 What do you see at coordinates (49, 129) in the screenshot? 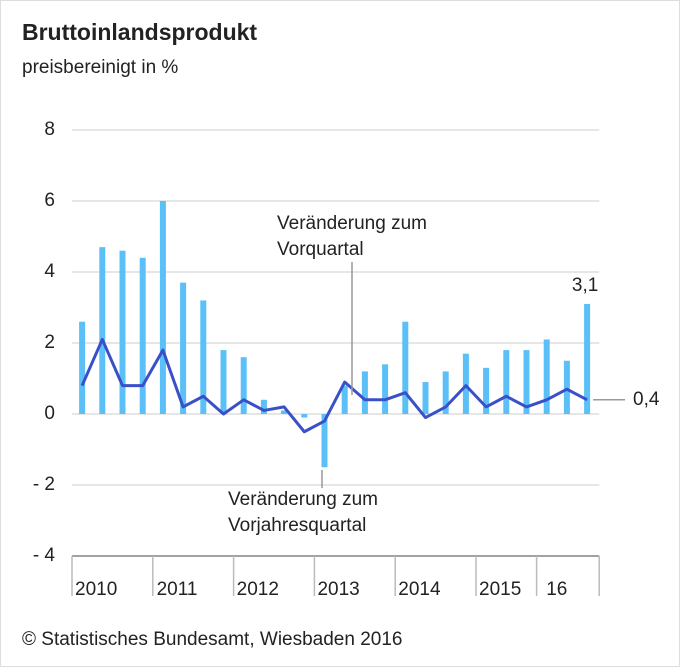
I see `y-tick-label: 8` at bounding box center [49, 129].